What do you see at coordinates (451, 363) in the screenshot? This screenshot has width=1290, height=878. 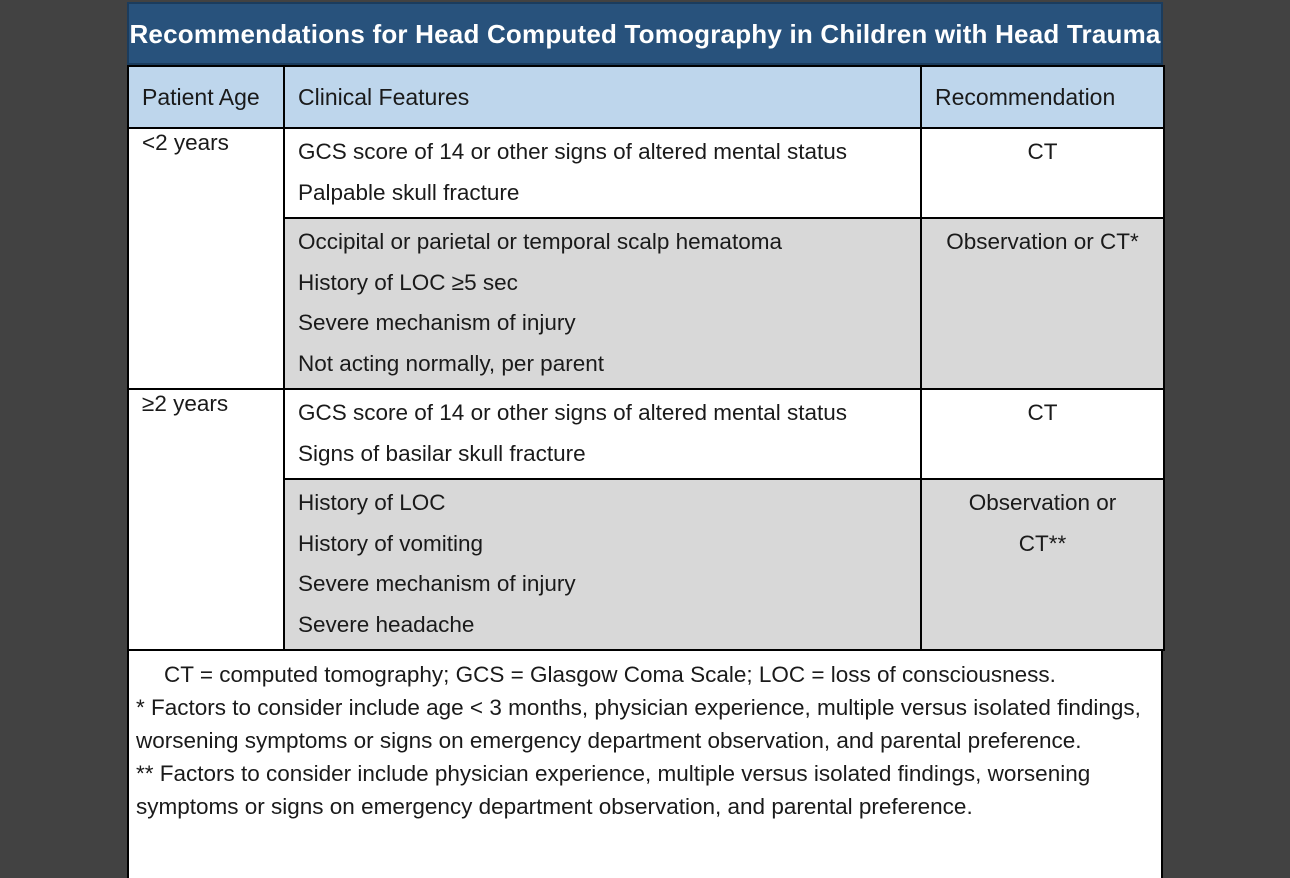 I see `feature-line: Not acting normally, per parent` at bounding box center [451, 363].